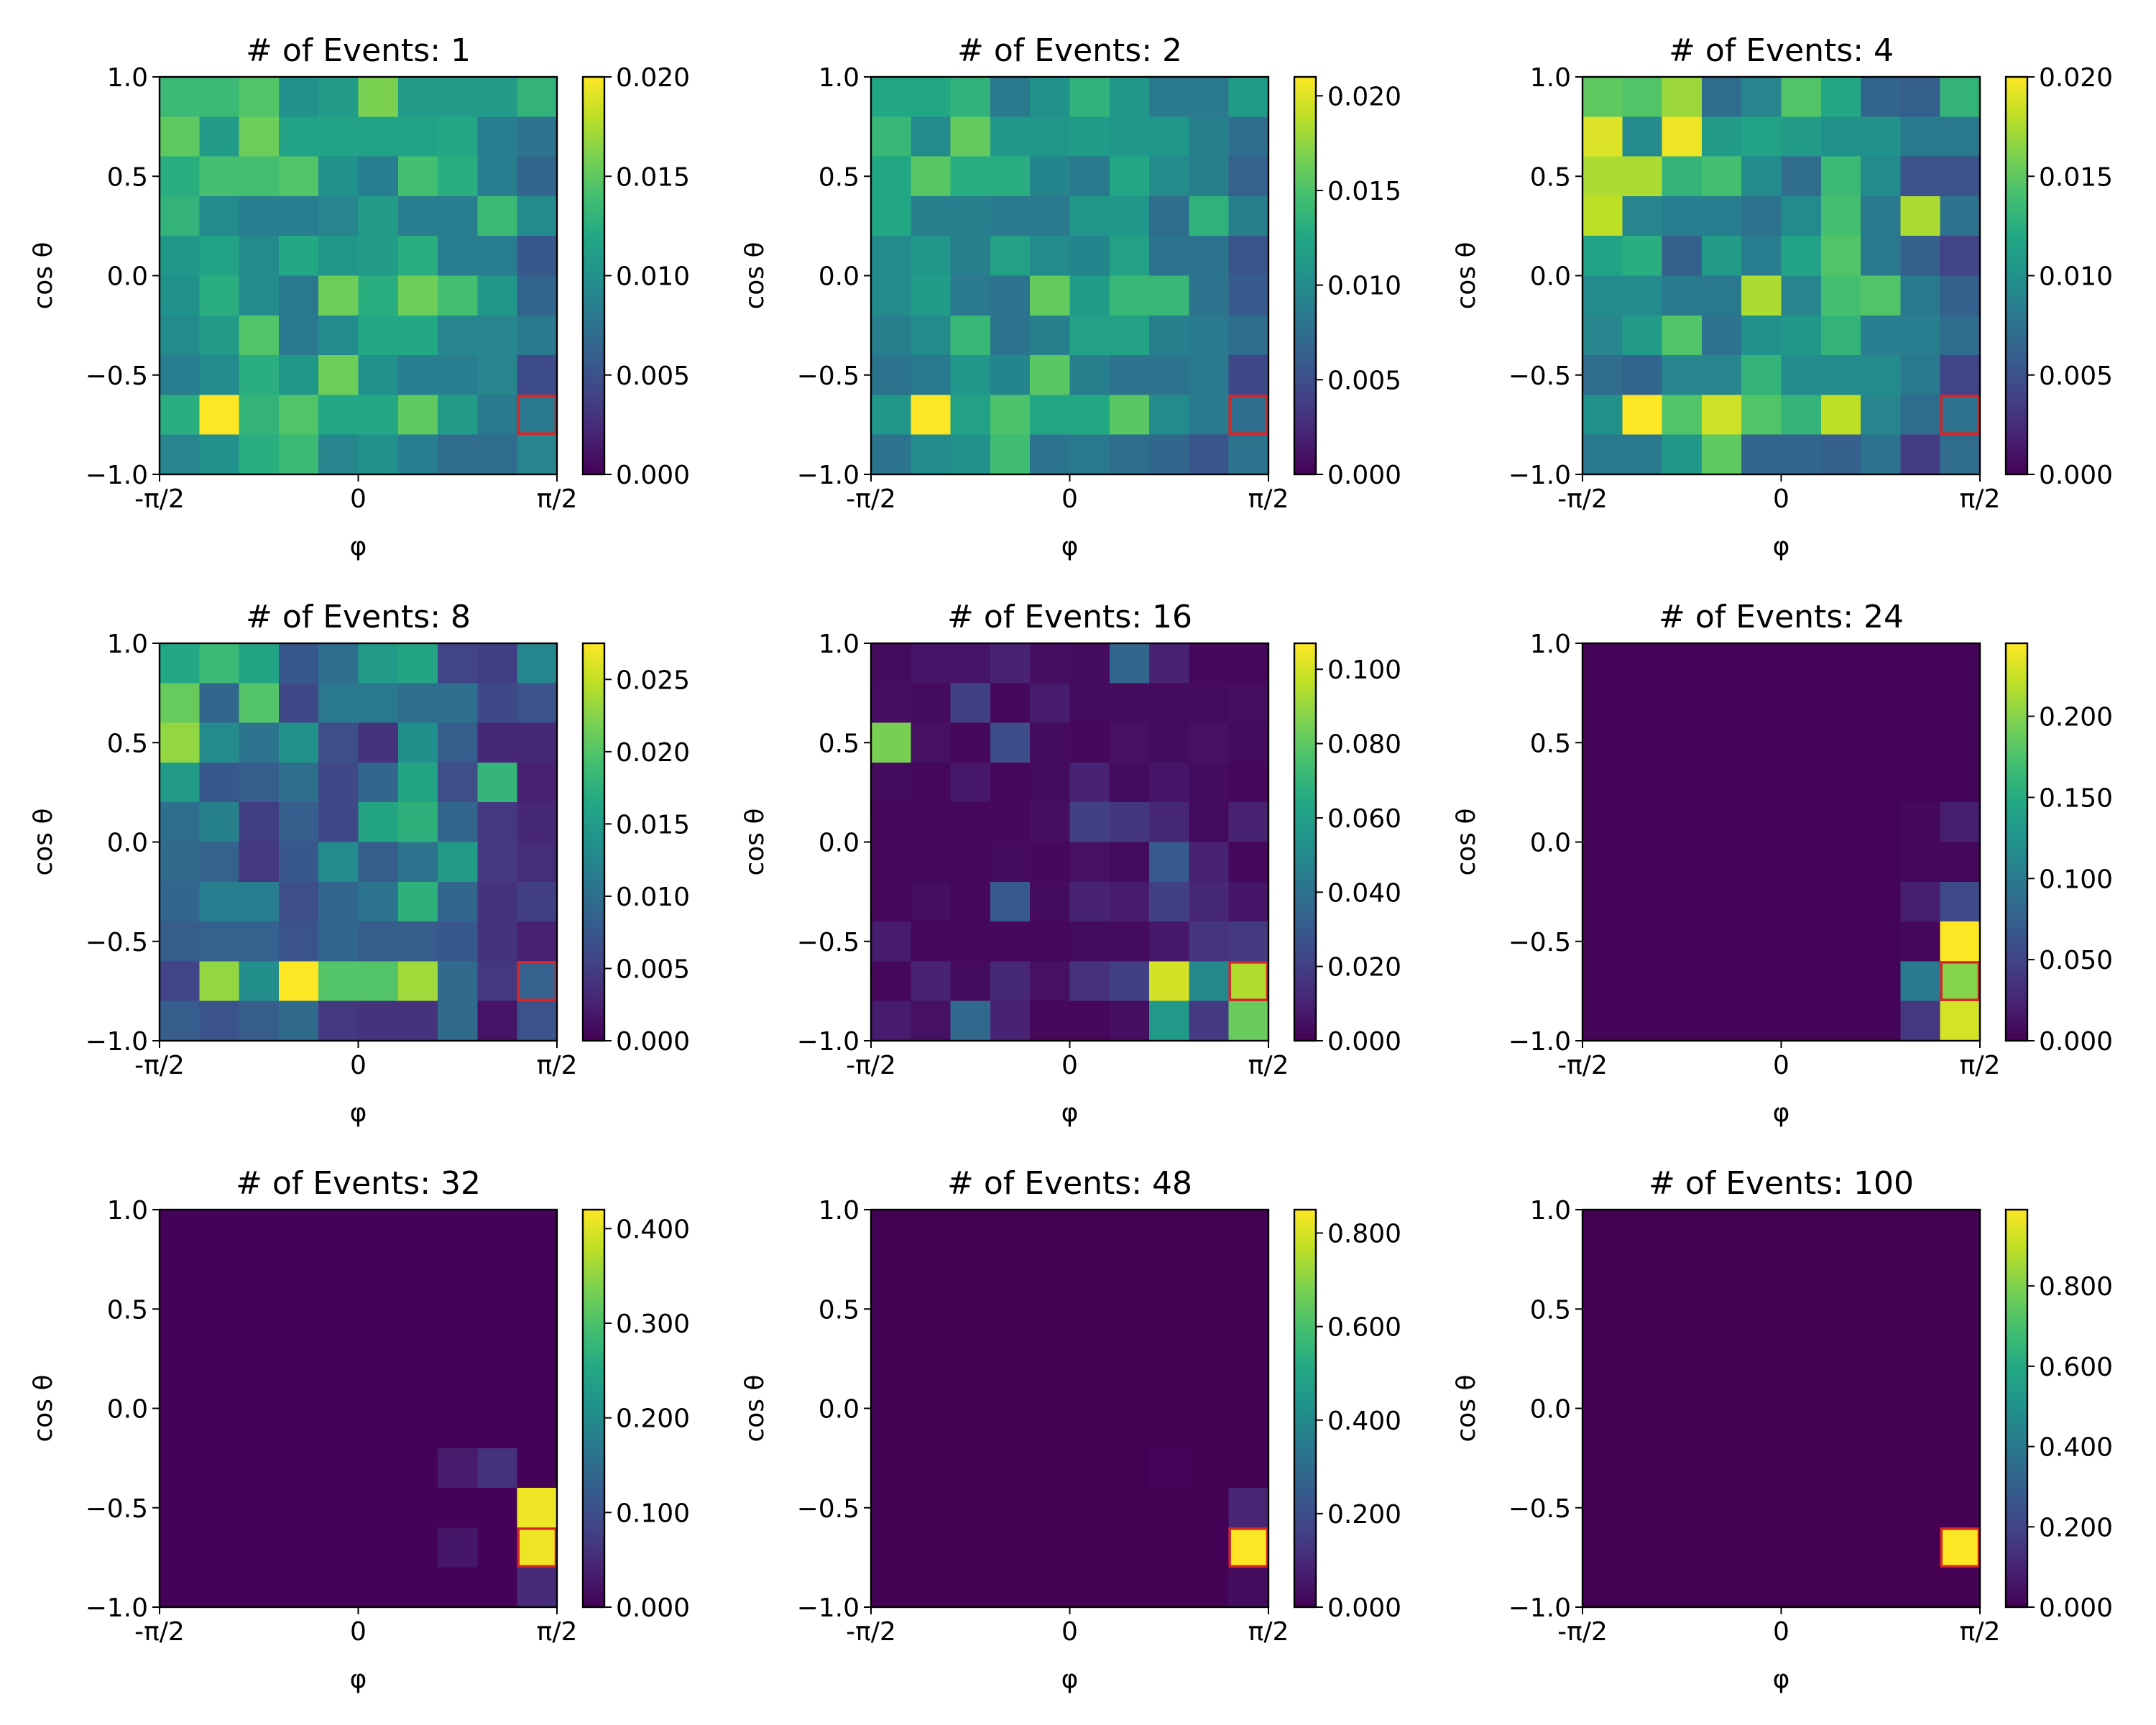  What do you see at coordinates (1781, 1113) in the screenshot?
I see `x-axis-label: φ` at bounding box center [1781, 1113].